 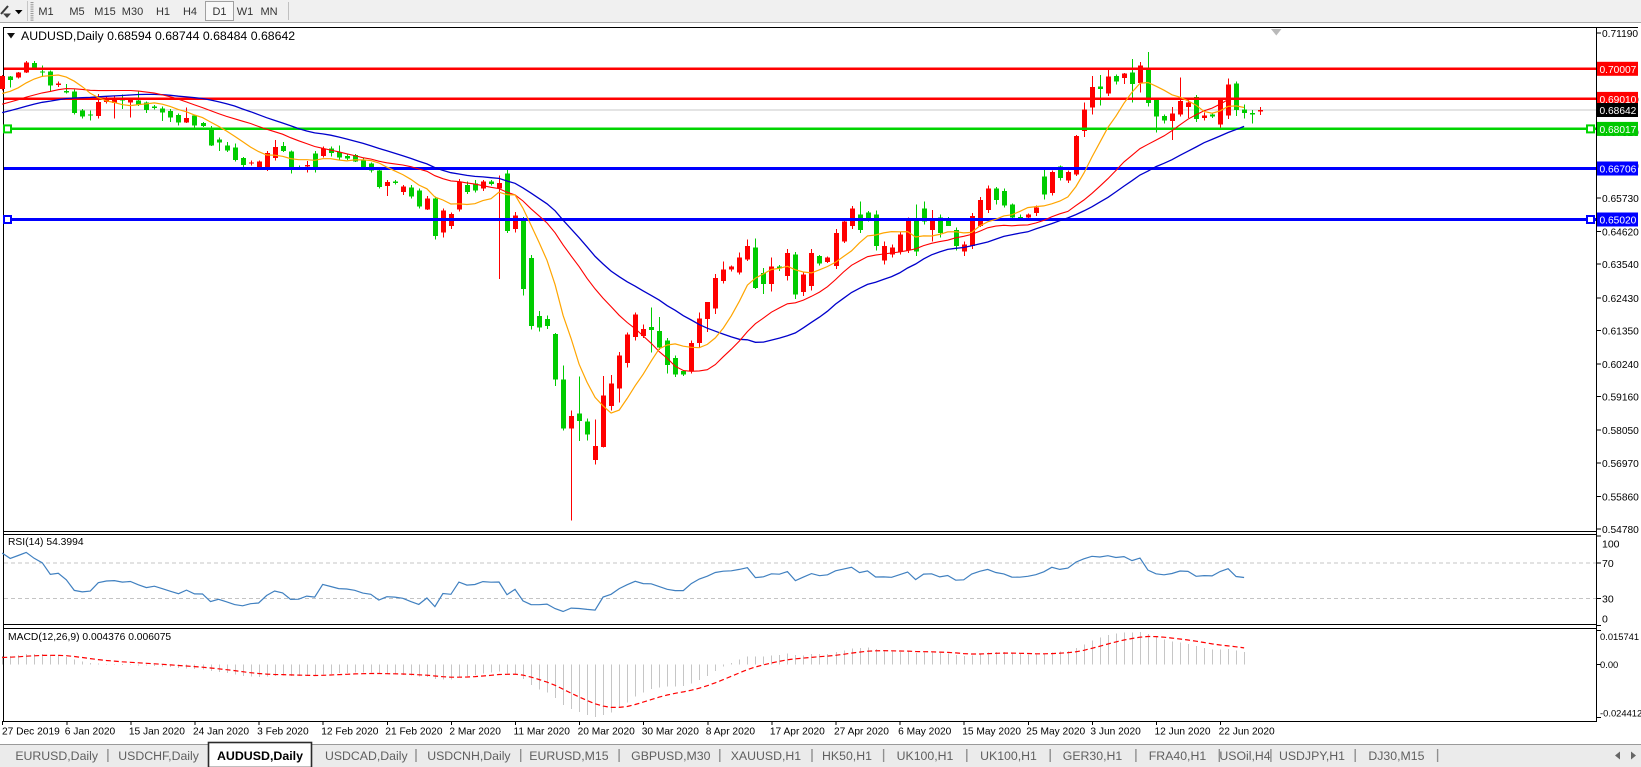 I want to click on svg-text: 0.66706, so click(x=1618, y=170).